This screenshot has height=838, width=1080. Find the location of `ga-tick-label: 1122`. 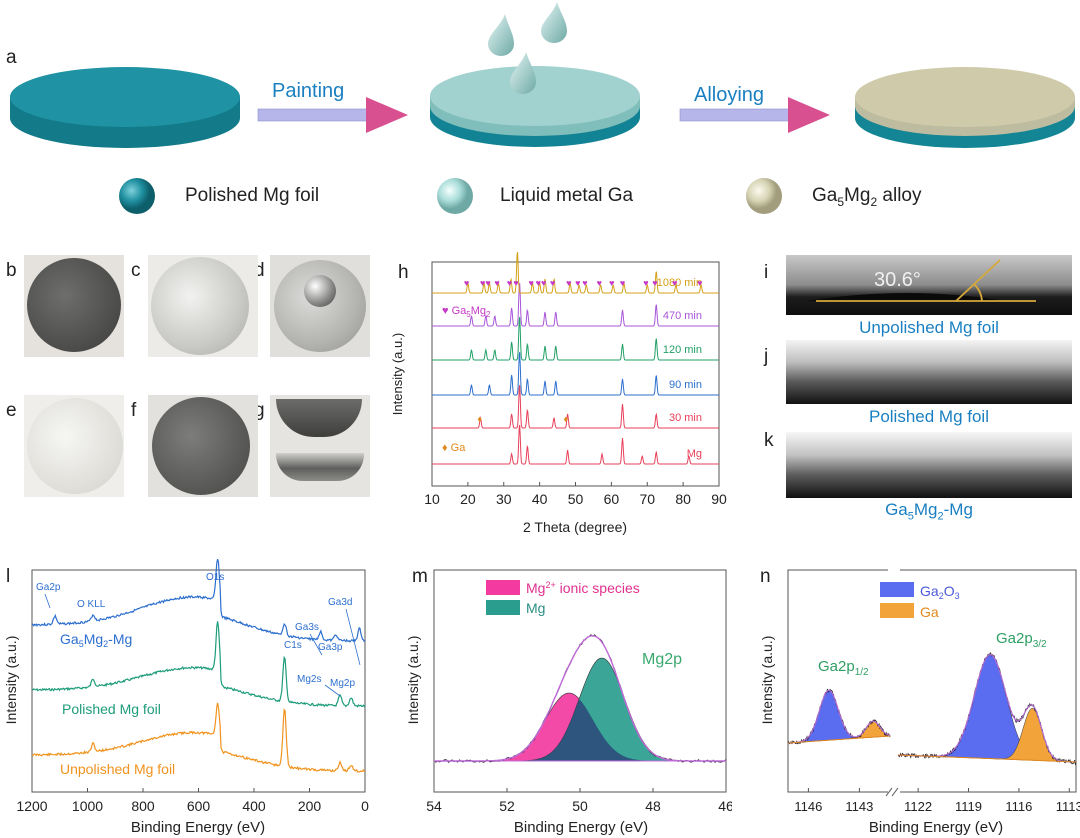

ga-tick-label: 1122 is located at coordinates (918, 806).